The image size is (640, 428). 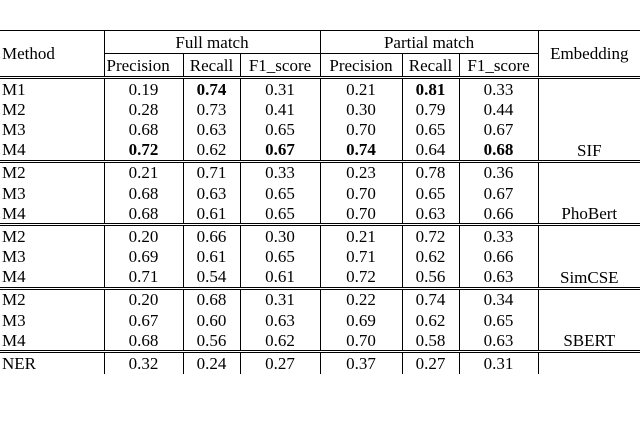 I want to click on table-row: M4 0.68 0.56 0.62 0.70 0.58 0.63, so click(x=320, y=341).